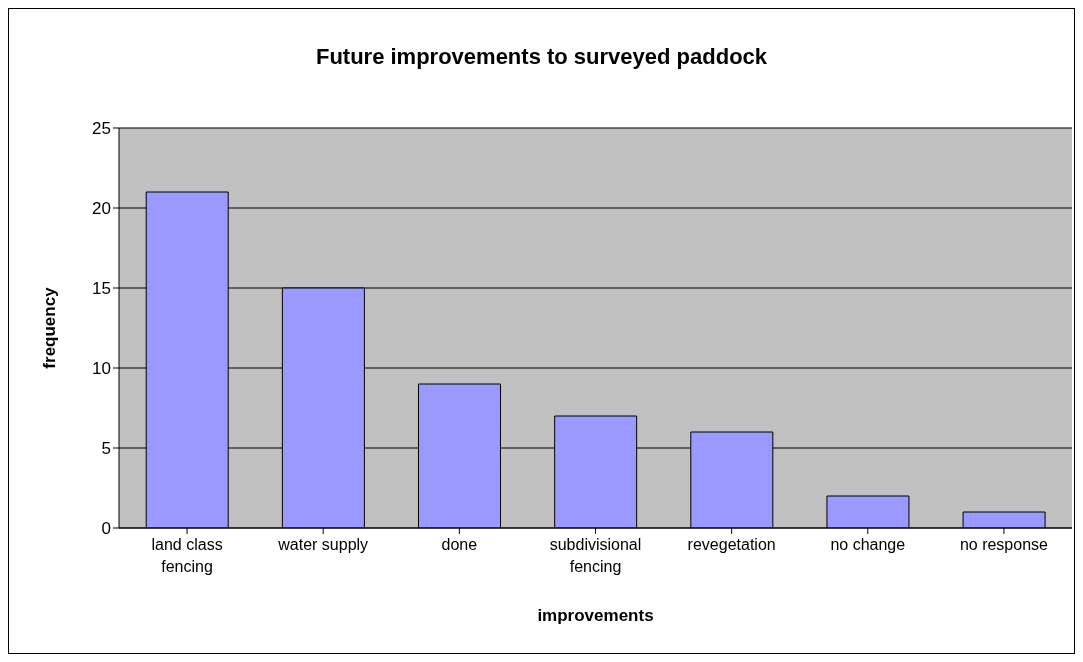 The image size is (1083, 662). I want to click on y-tick-label: 15, so click(101, 289).